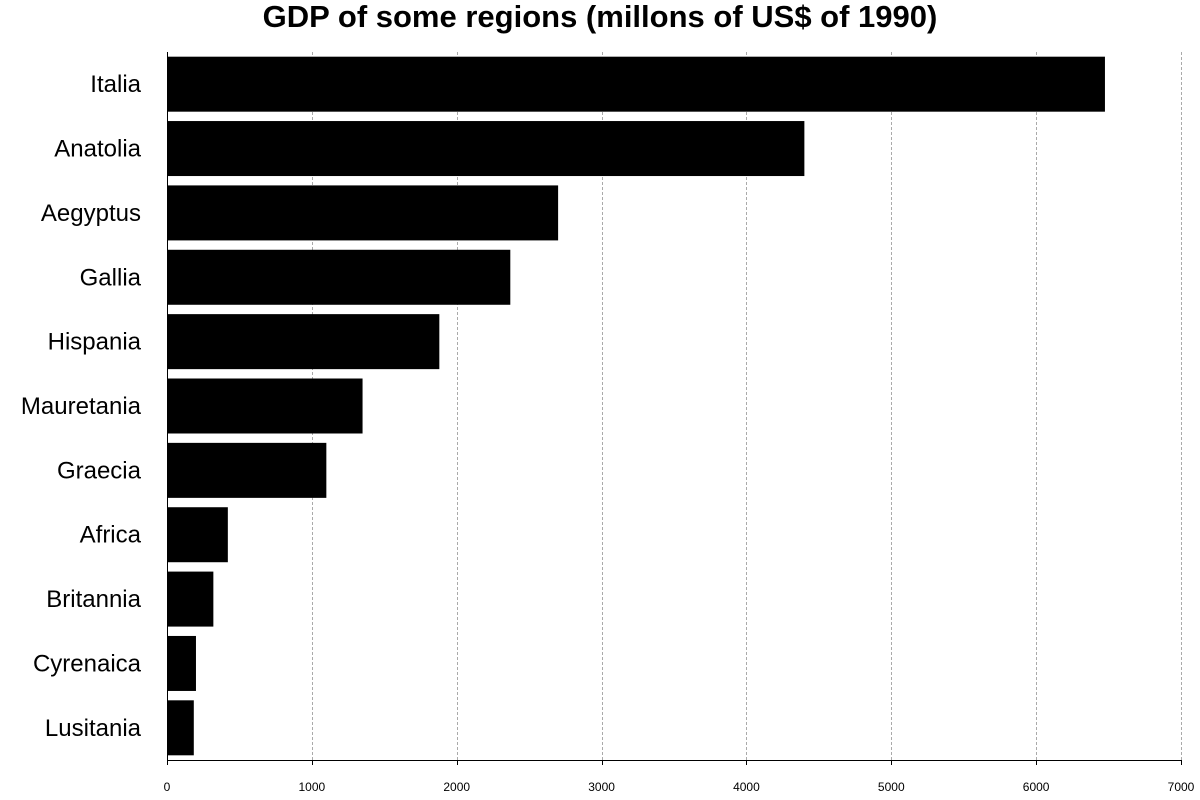 This screenshot has width=1200, height=800. What do you see at coordinates (679, 787) in the screenshot?
I see `x-tick-labels: 0 1000 2000 3000 4000 5000 6000 7000` at bounding box center [679, 787].